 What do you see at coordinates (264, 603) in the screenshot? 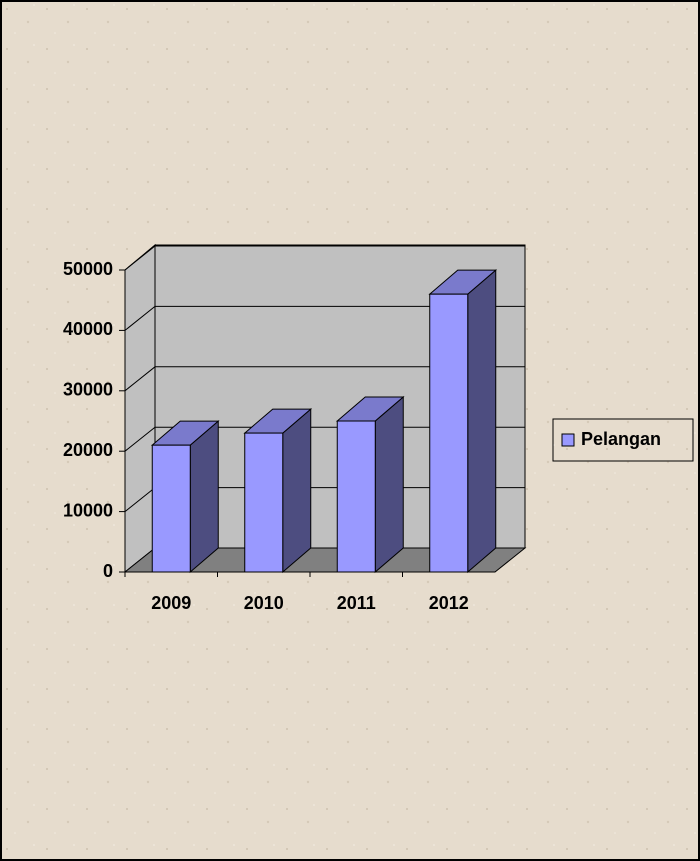
I see `x-tick-label: 2010` at bounding box center [264, 603].